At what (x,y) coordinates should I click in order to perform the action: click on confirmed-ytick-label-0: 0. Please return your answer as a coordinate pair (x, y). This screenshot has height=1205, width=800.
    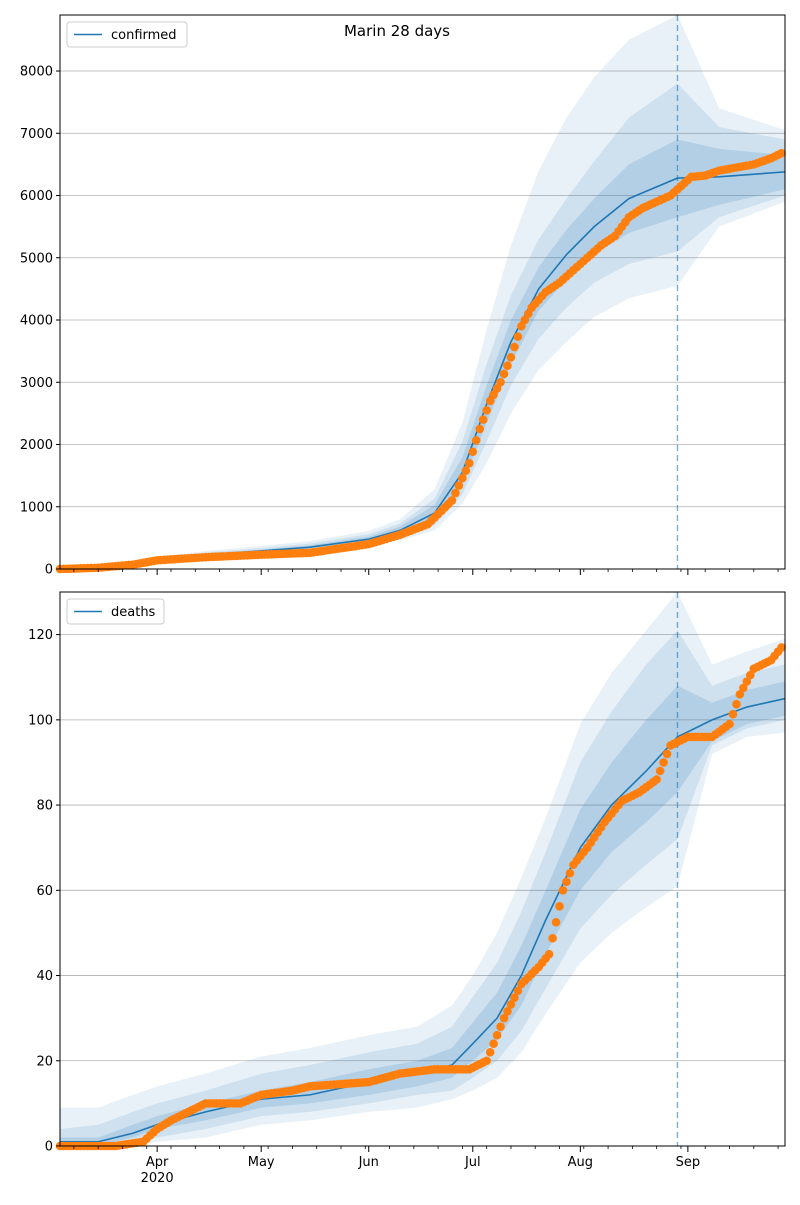
    Looking at the image, I should click on (49, 570).